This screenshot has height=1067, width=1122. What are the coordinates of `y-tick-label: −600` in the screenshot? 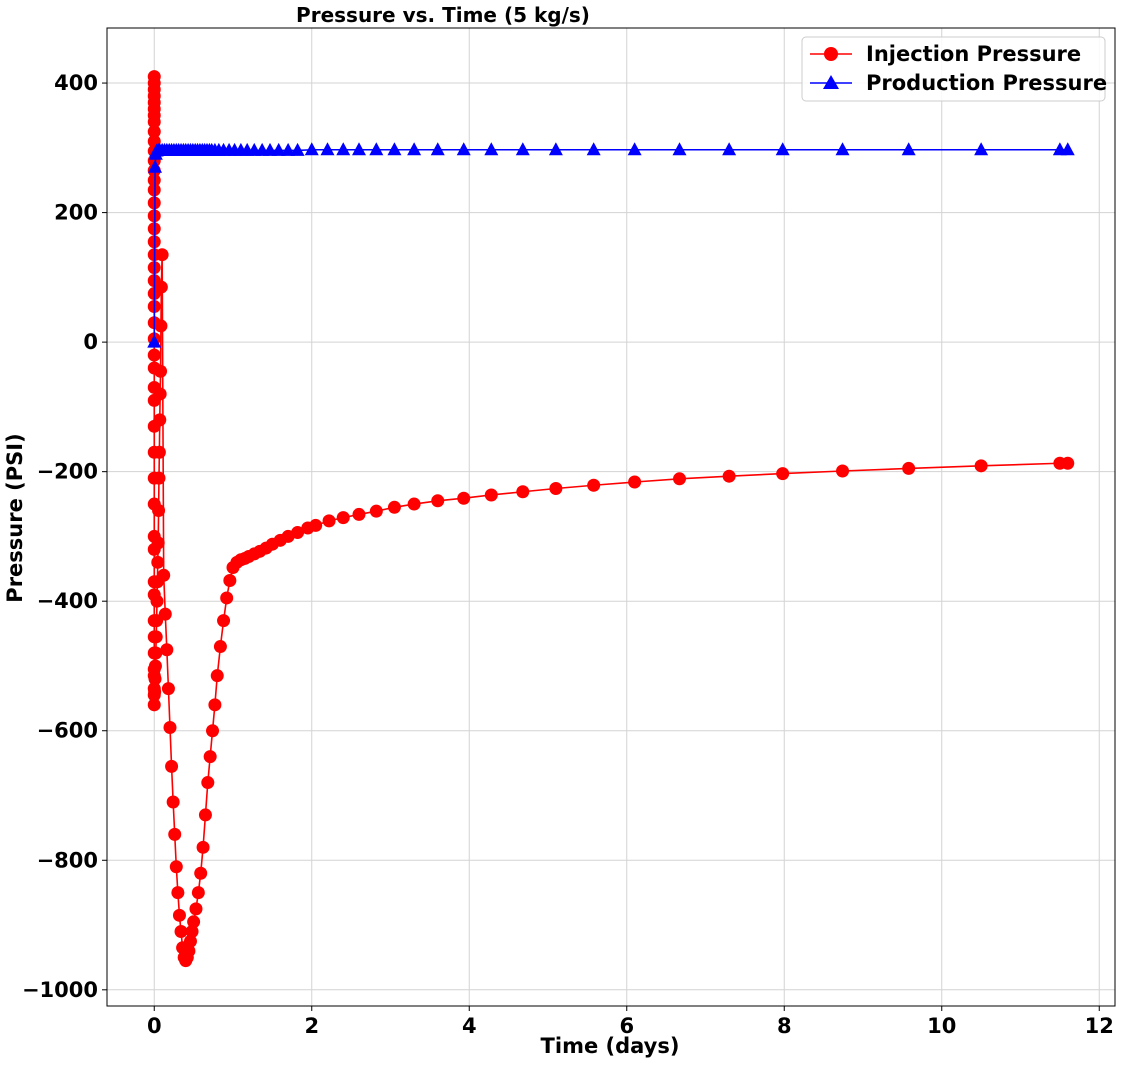 It's located at (67, 731).